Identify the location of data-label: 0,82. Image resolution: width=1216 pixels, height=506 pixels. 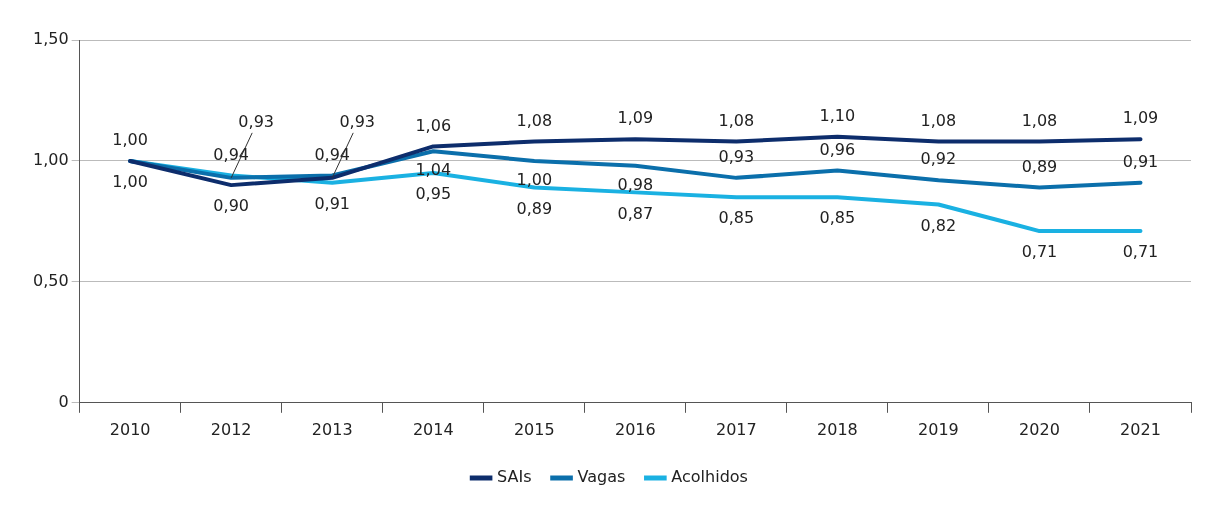
(938, 225).